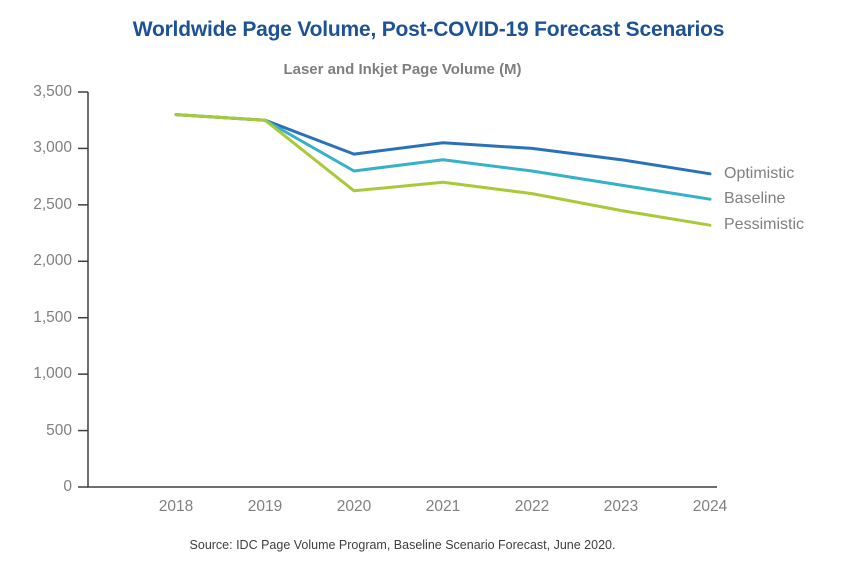 The image size is (857, 567). Describe the element at coordinates (755, 199) in the screenshot. I see `legend-label-baseline: Baseline` at that location.